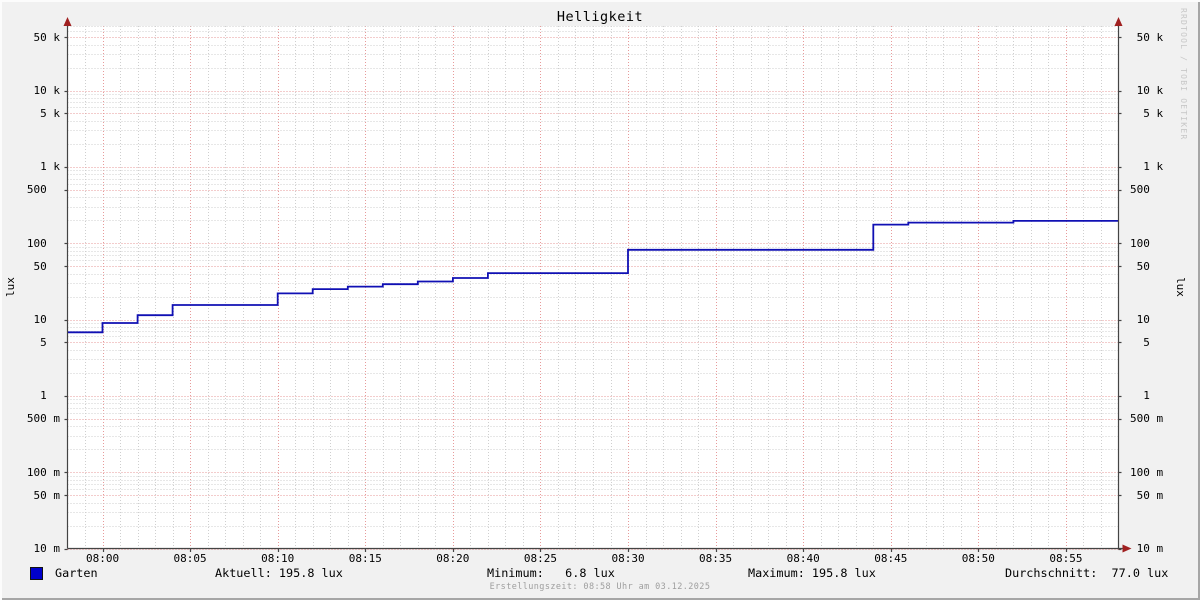 The width and height of the screenshot is (1200, 600). Describe the element at coordinates (1087, 573) in the screenshot. I see `stat-durchschnitt: Durchschnitt: 77.0 lux` at that location.